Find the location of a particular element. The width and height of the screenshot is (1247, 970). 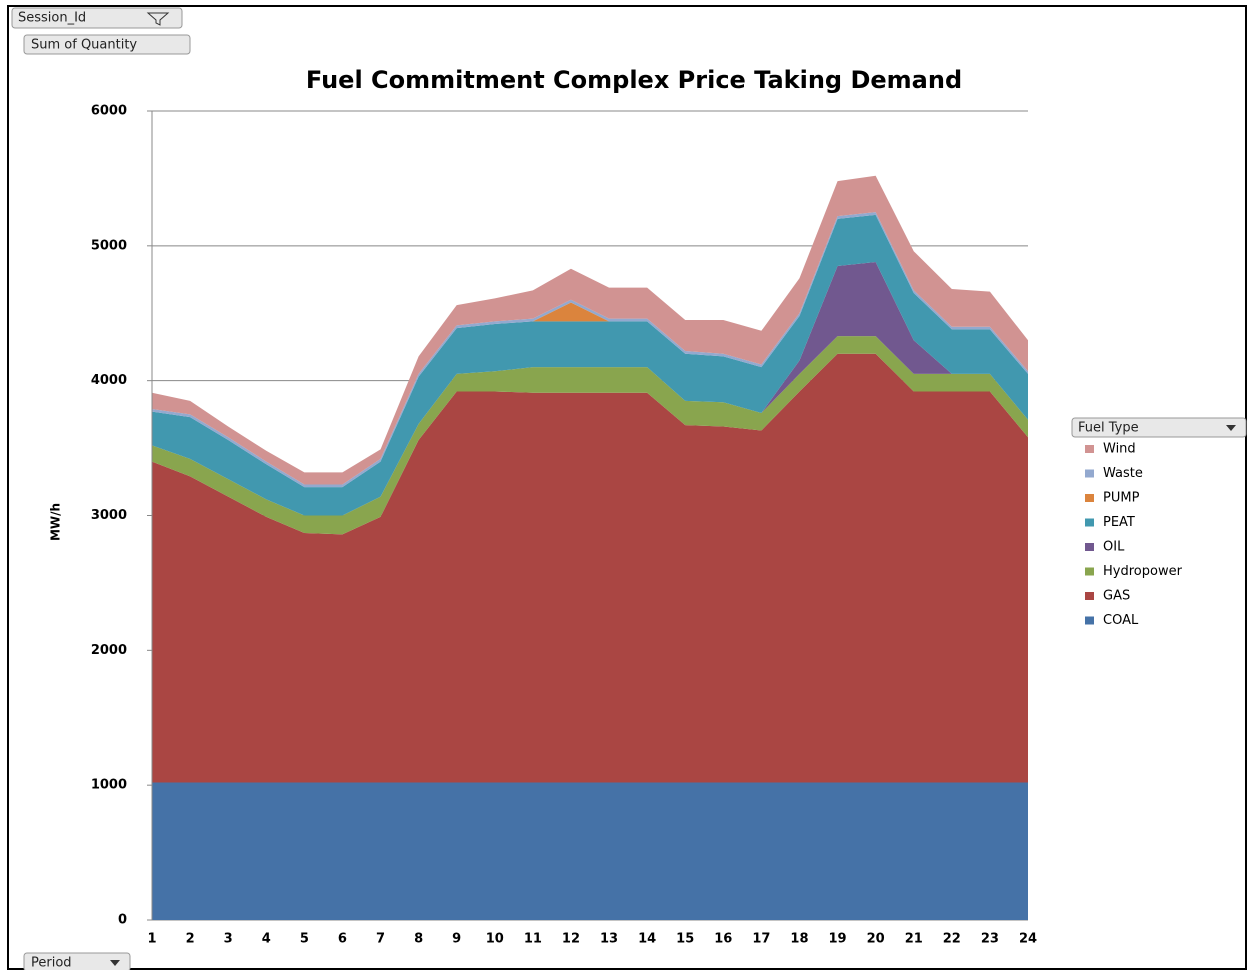

legend-label: OIL is located at coordinates (1114, 547).